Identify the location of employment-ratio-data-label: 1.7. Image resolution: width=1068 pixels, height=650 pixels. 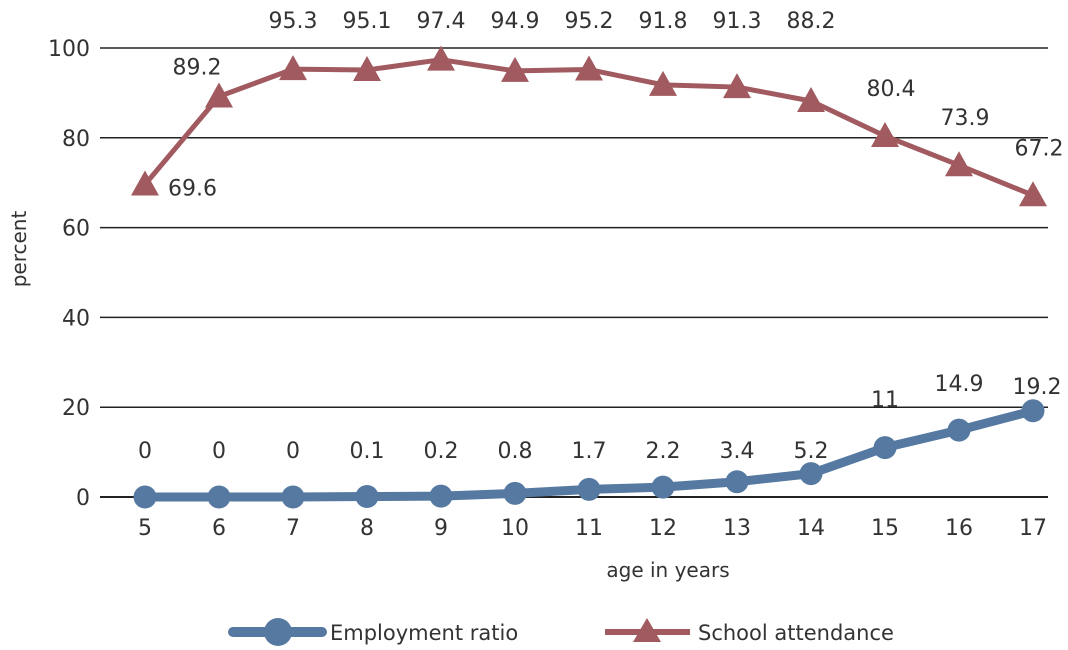
(589, 451).